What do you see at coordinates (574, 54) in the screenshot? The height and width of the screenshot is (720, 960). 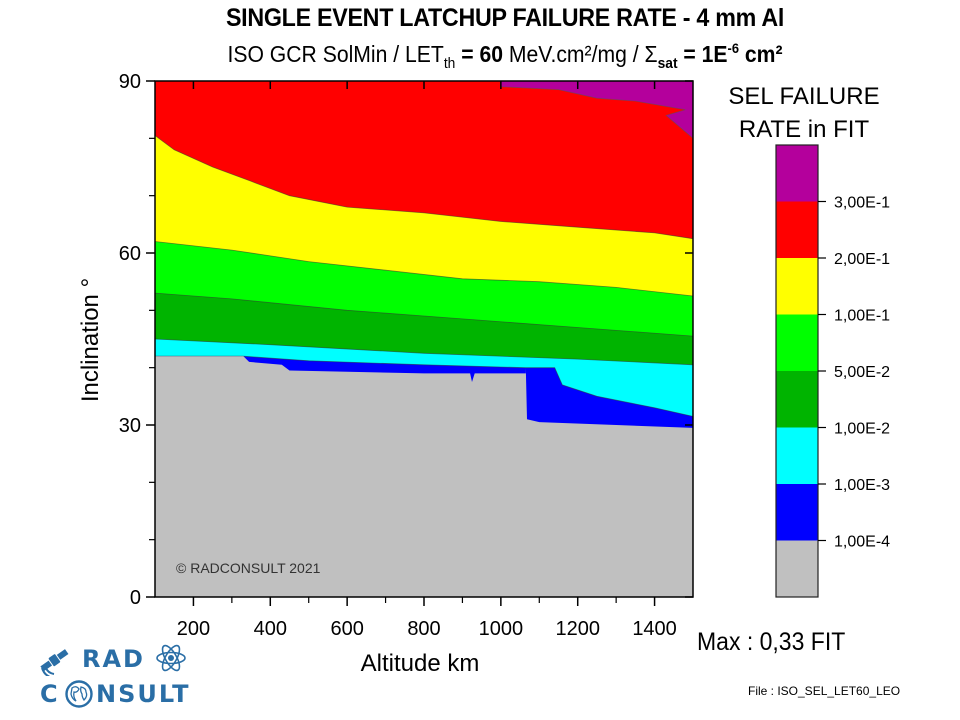 I see `subtitle-let-unit: MeV.cm²/mg /` at bounding box center [574, 54].